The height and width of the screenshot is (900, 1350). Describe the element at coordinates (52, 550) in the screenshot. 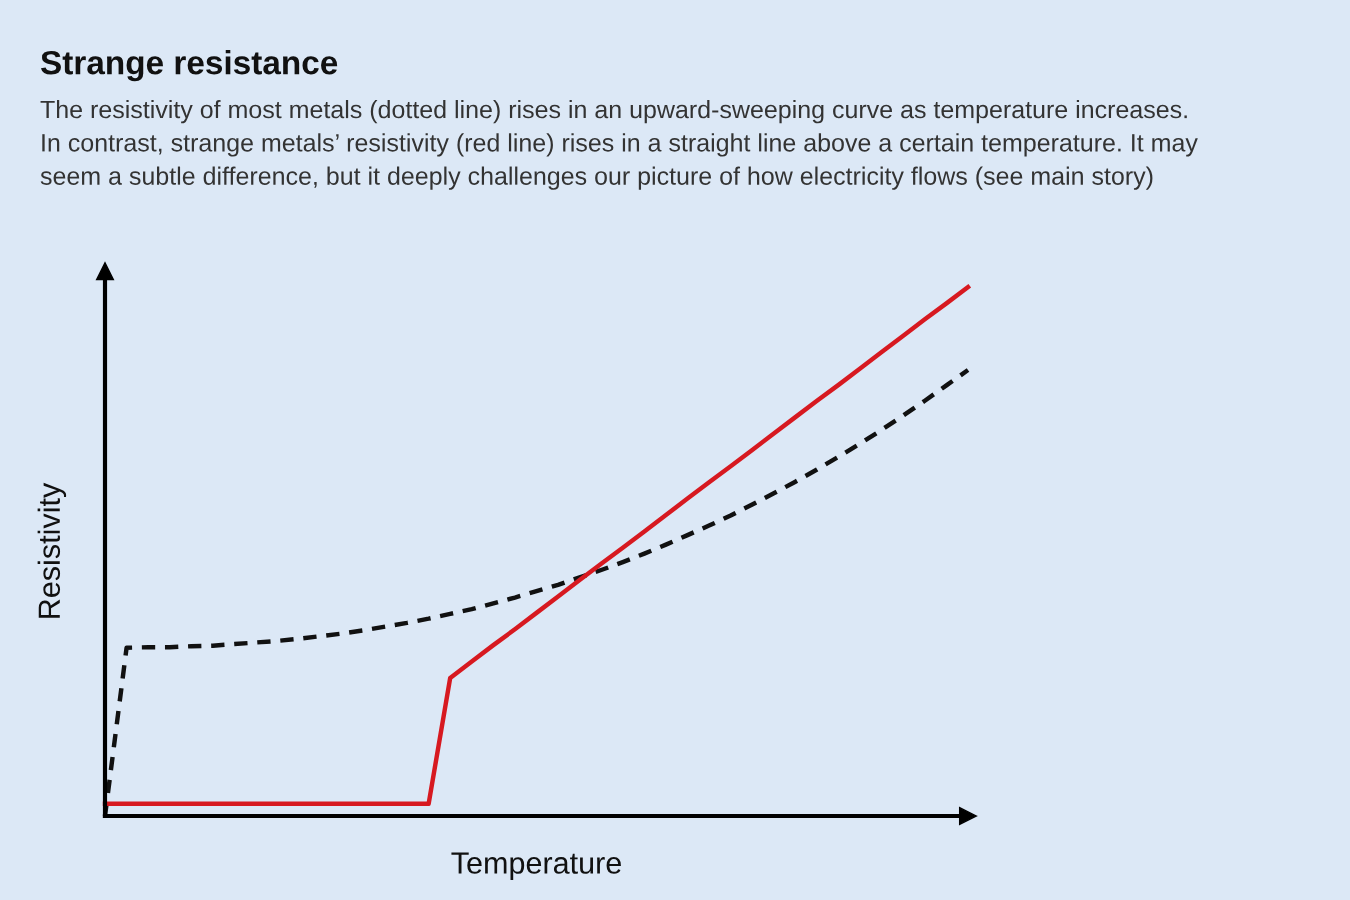

I see `y-axis-title: Resistivity` at that location.